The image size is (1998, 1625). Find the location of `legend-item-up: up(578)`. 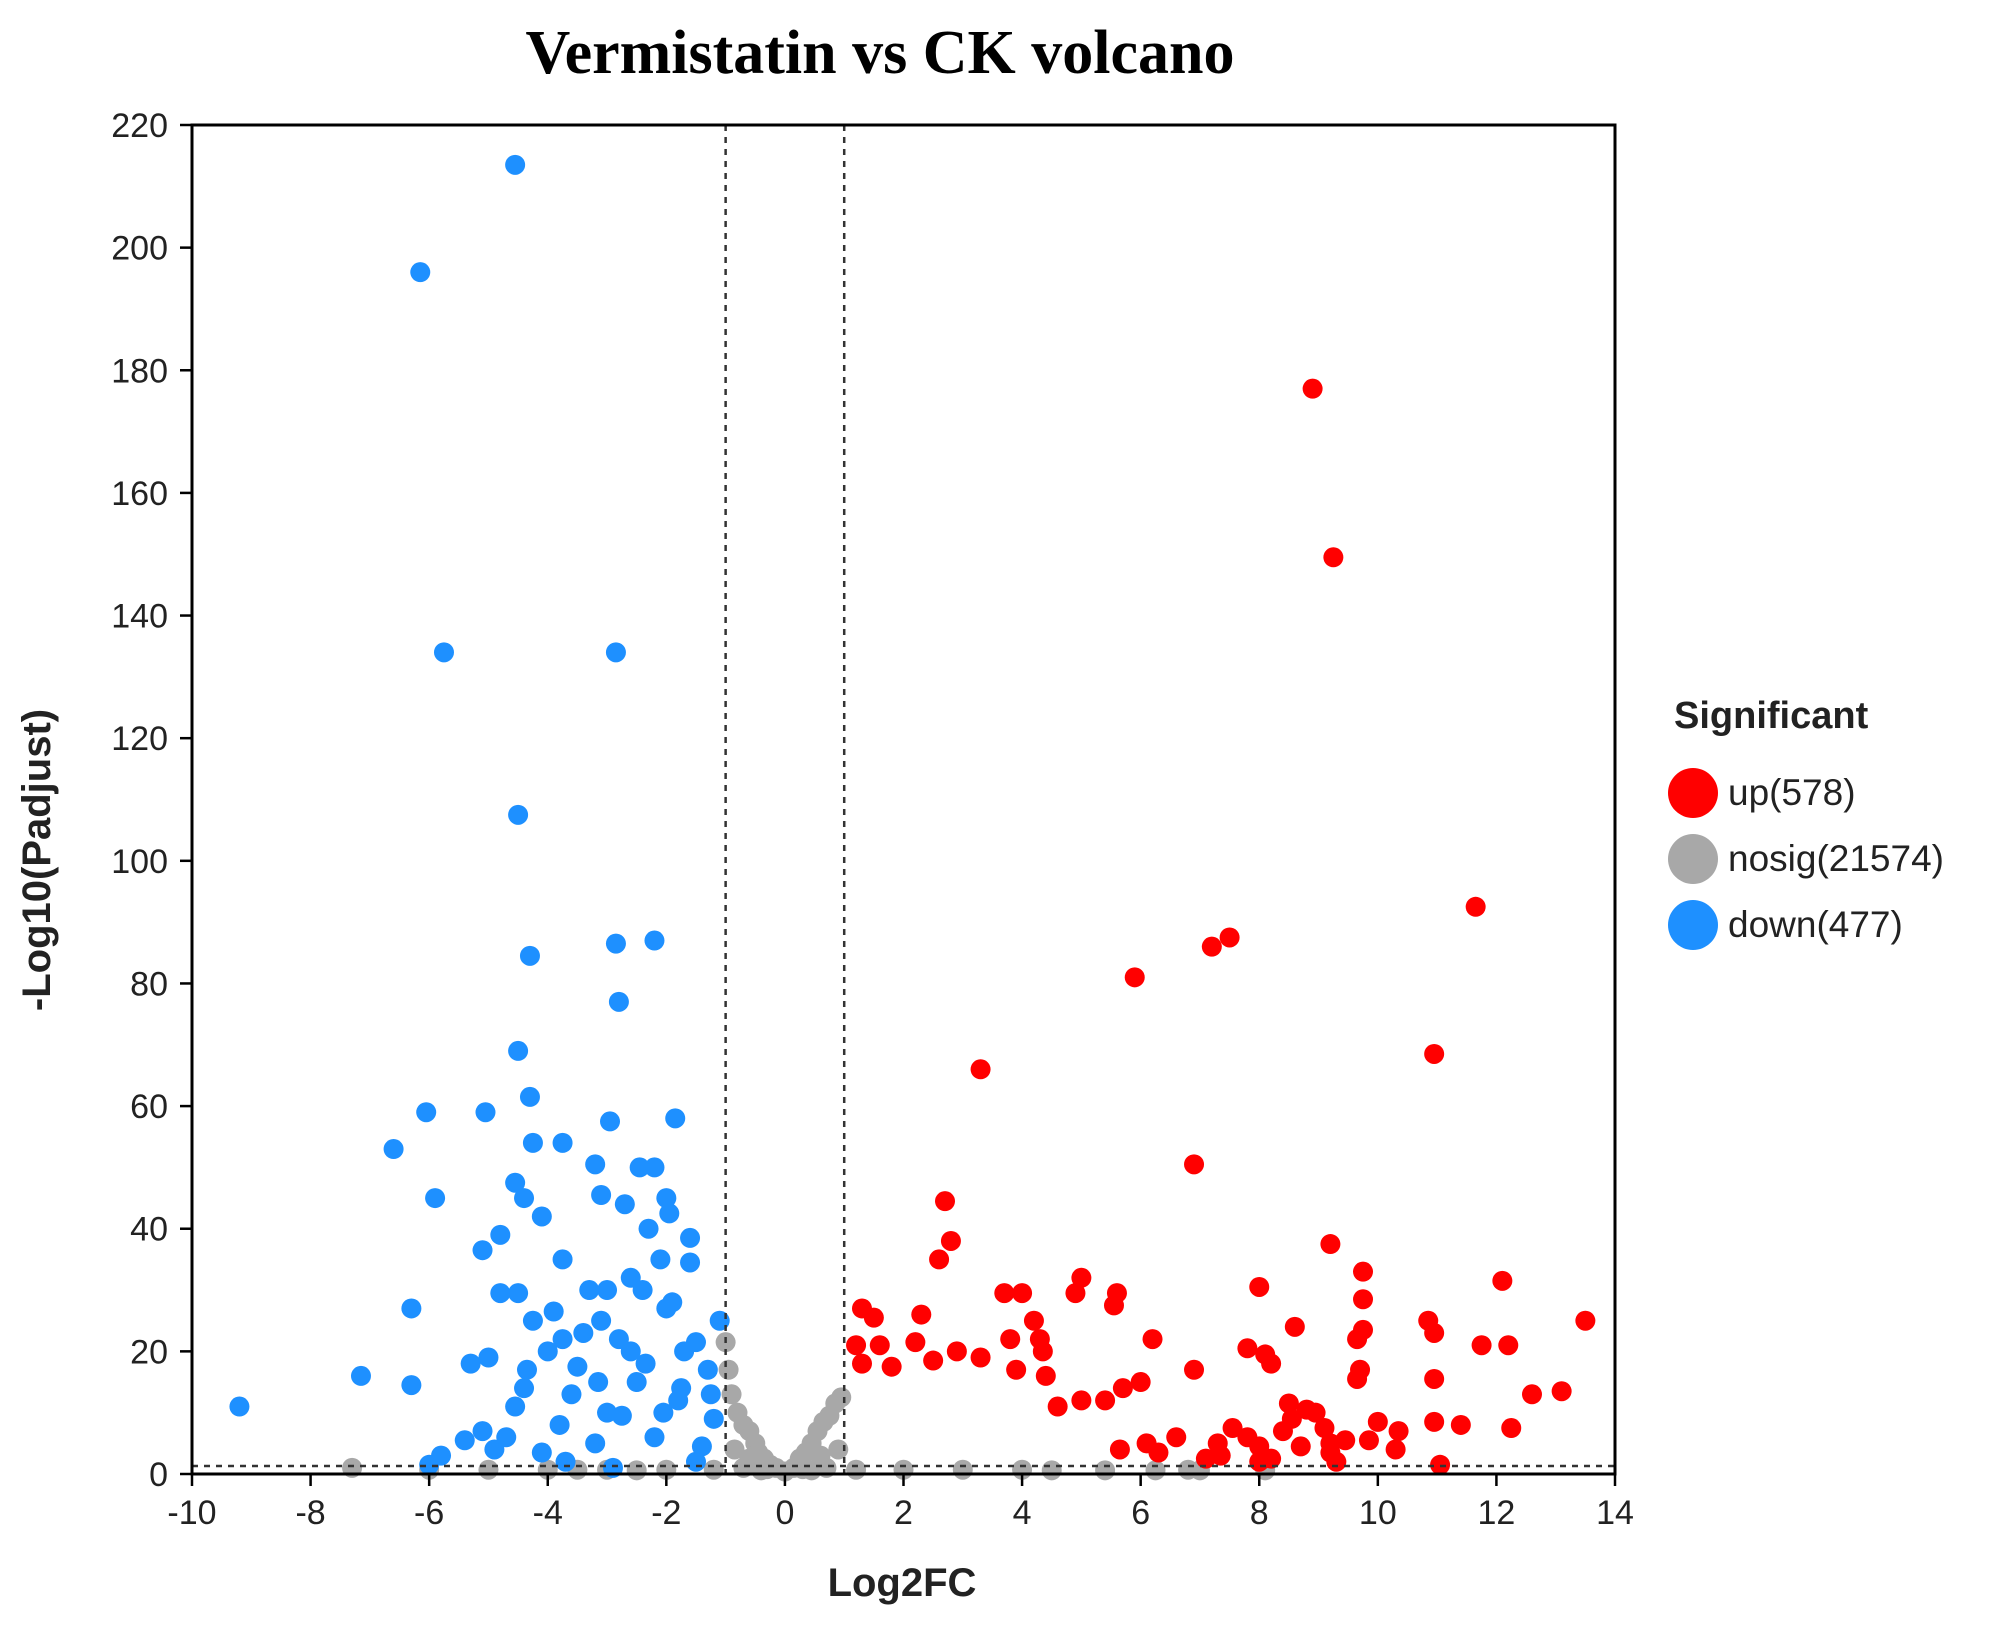

legend-item-up: up(578) is located at coordinates (1806, 793).